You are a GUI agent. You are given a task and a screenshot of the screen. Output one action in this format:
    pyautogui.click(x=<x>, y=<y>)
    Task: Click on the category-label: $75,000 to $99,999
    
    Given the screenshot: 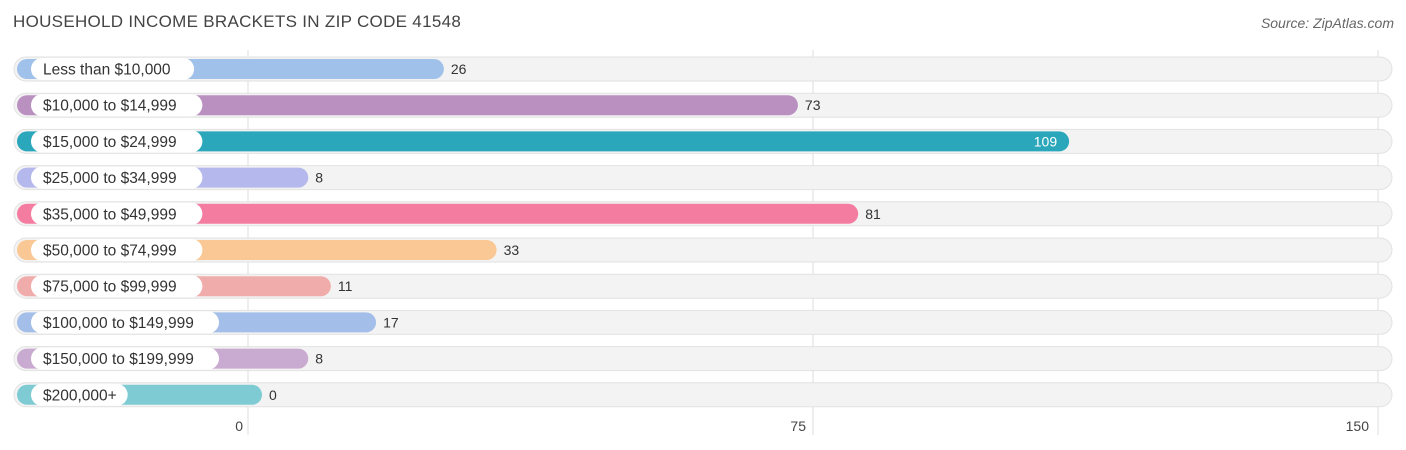 What is the action you would take?
    pyautogui.click(x=110, y=287)
    